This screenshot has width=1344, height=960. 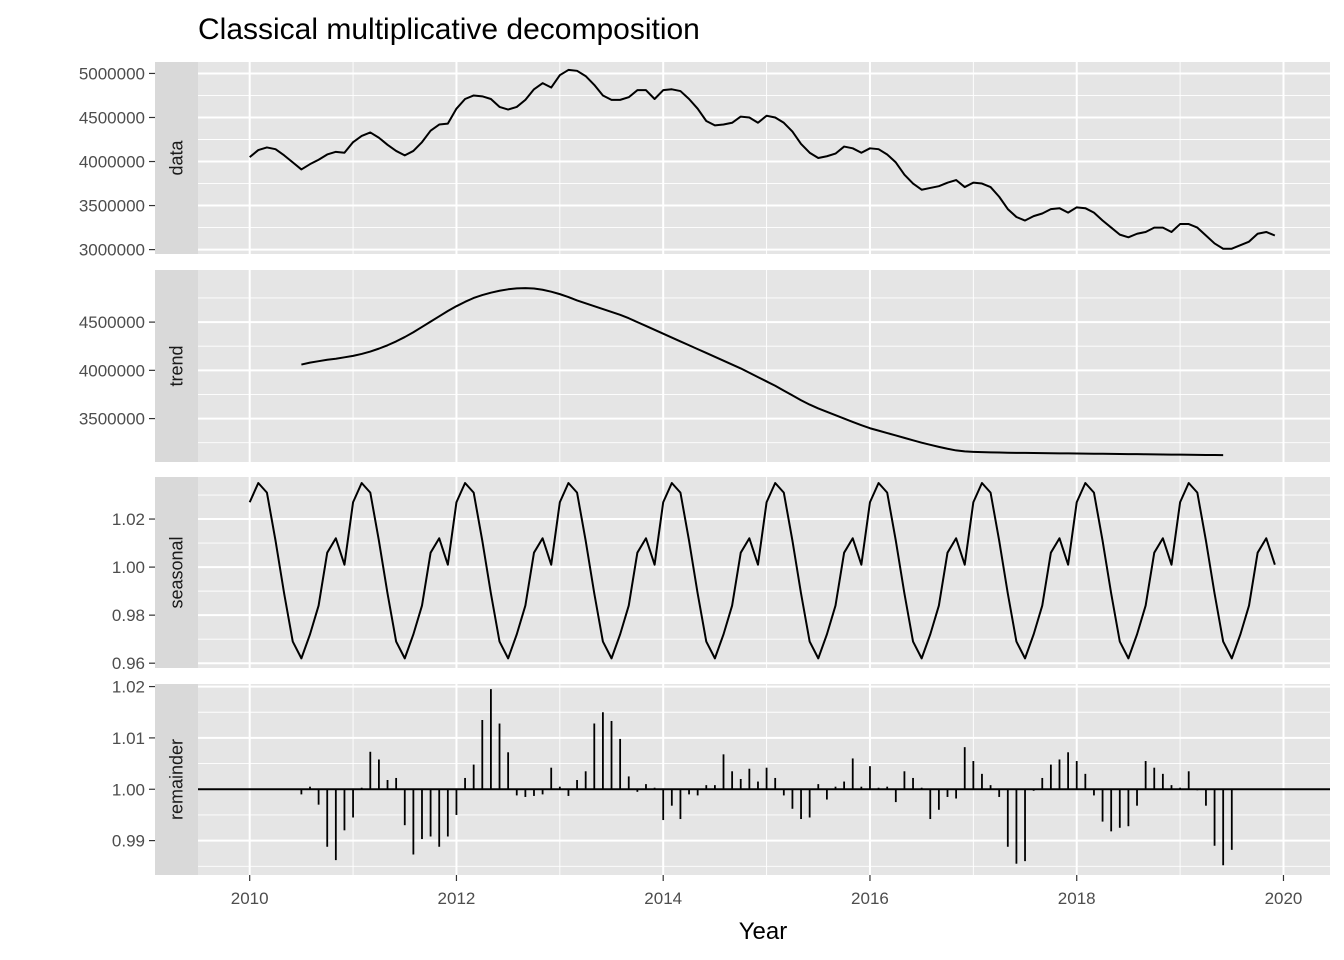 I want to click on series-line-data, so click(x=762, y=159).